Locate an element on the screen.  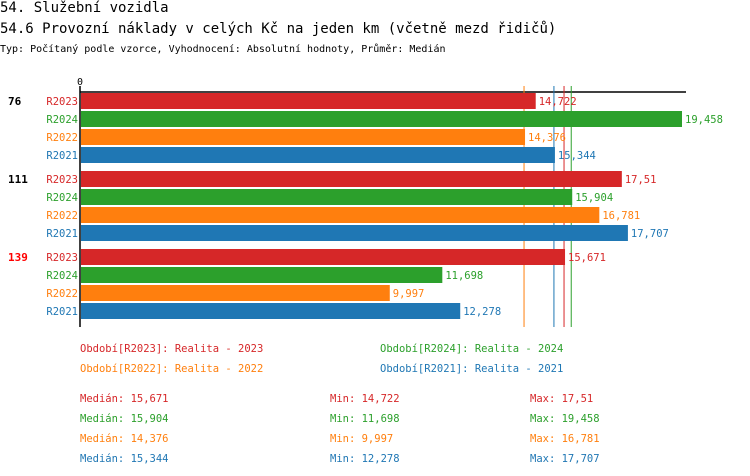
data-label: 15,344 is located at coordinates (577, 156).